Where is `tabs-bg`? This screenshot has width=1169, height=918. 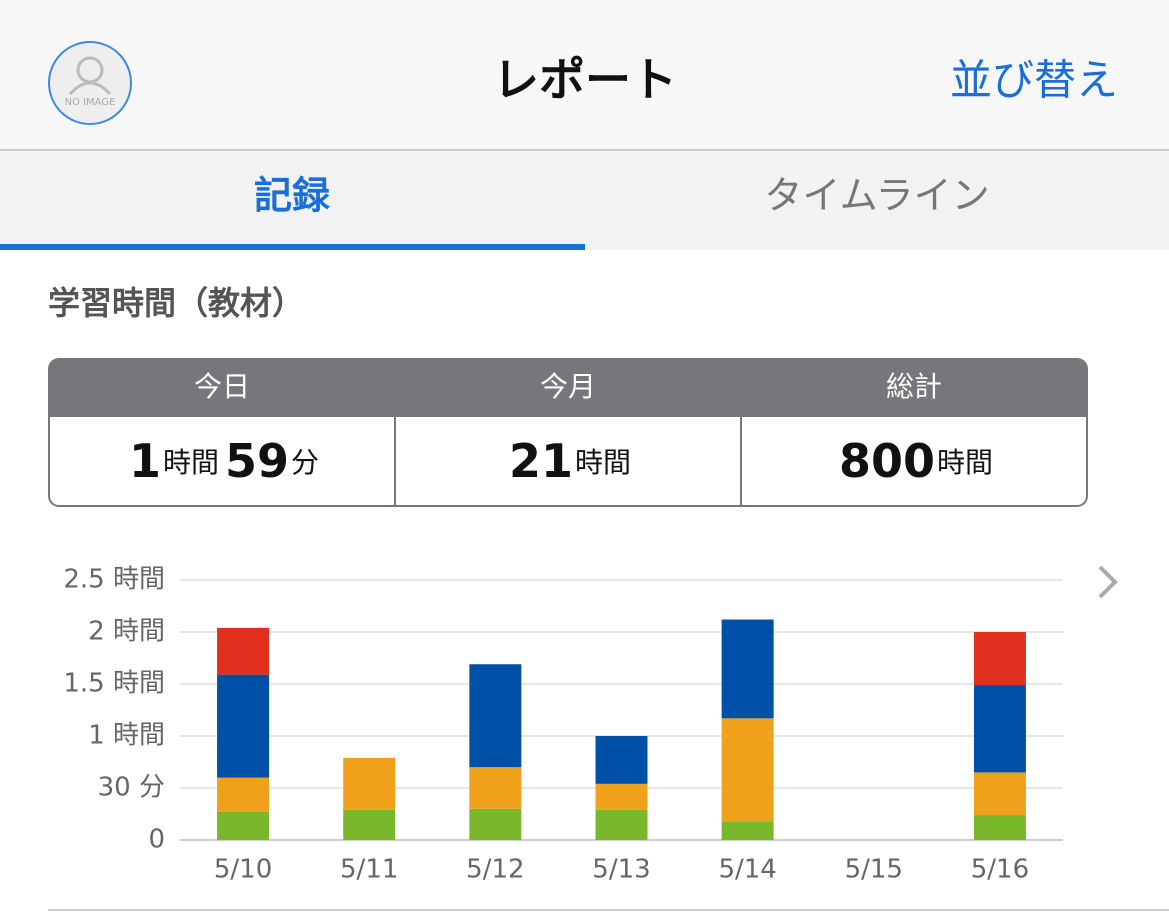 tabs-bg is located at coordinates (584, 200).